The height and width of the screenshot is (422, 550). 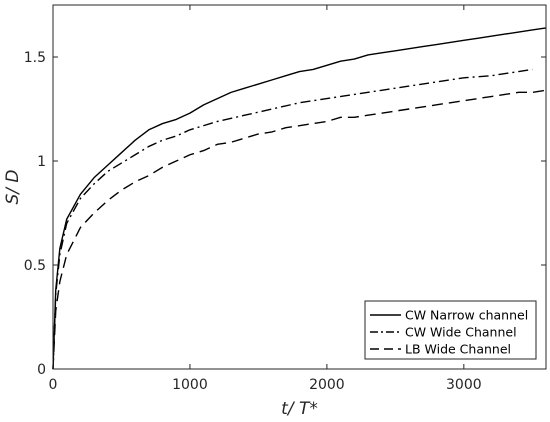 What do you see at coordinates (464, 385) in the screenshot?
I see `x-tick-label: 3000` at bounding box center [464, 385].